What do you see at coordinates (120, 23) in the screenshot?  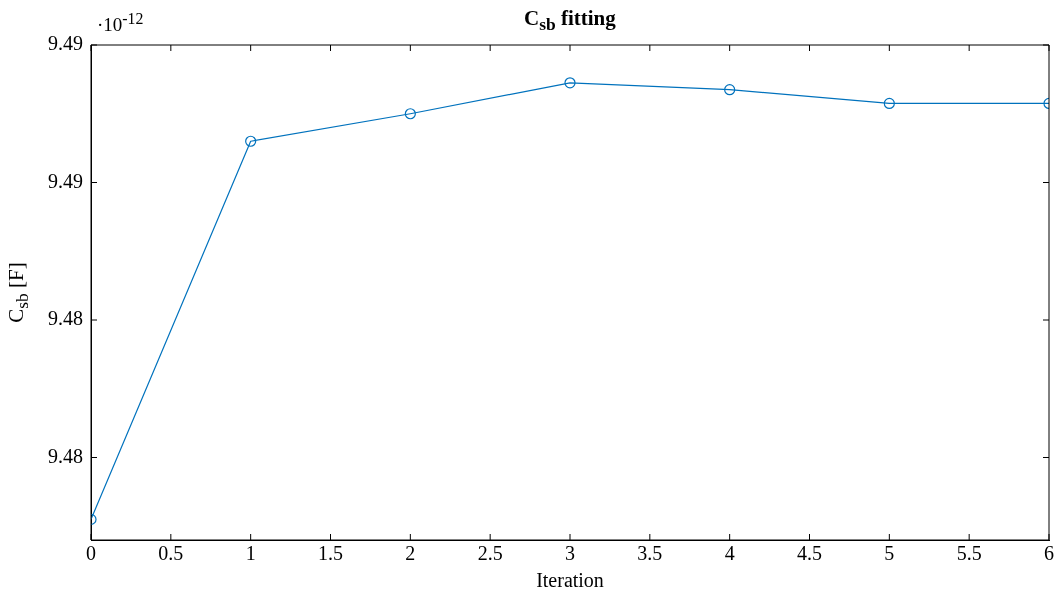 I see `text: ·10$^{-12}$` at bounding box center [120, 23].